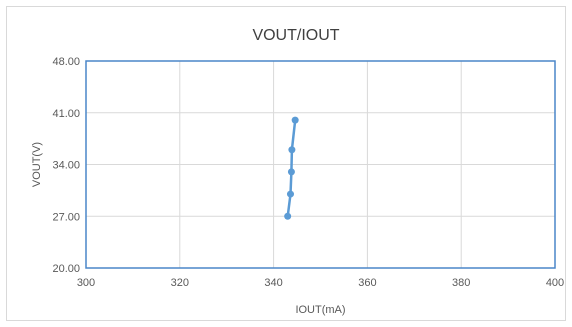 The height and width of the screenshot is (327, 572). Describe the element at coordinates (66, 166) in the screenshot. I see `y-tick-label: 34.00` at that location.